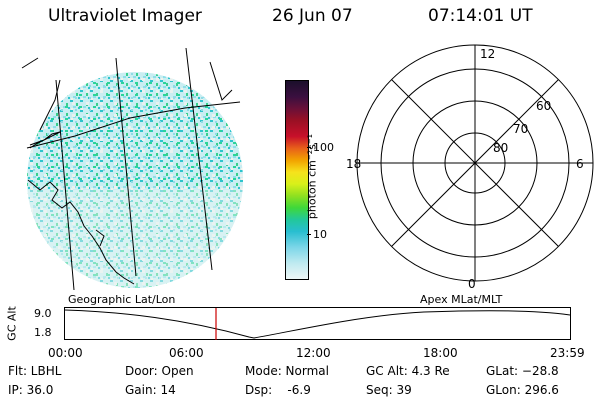 The image size is (600, 400). Describe the element at coordinates (43, 332) in the screenshot. I see `altitude-ytick-low: 1.8` at that location.